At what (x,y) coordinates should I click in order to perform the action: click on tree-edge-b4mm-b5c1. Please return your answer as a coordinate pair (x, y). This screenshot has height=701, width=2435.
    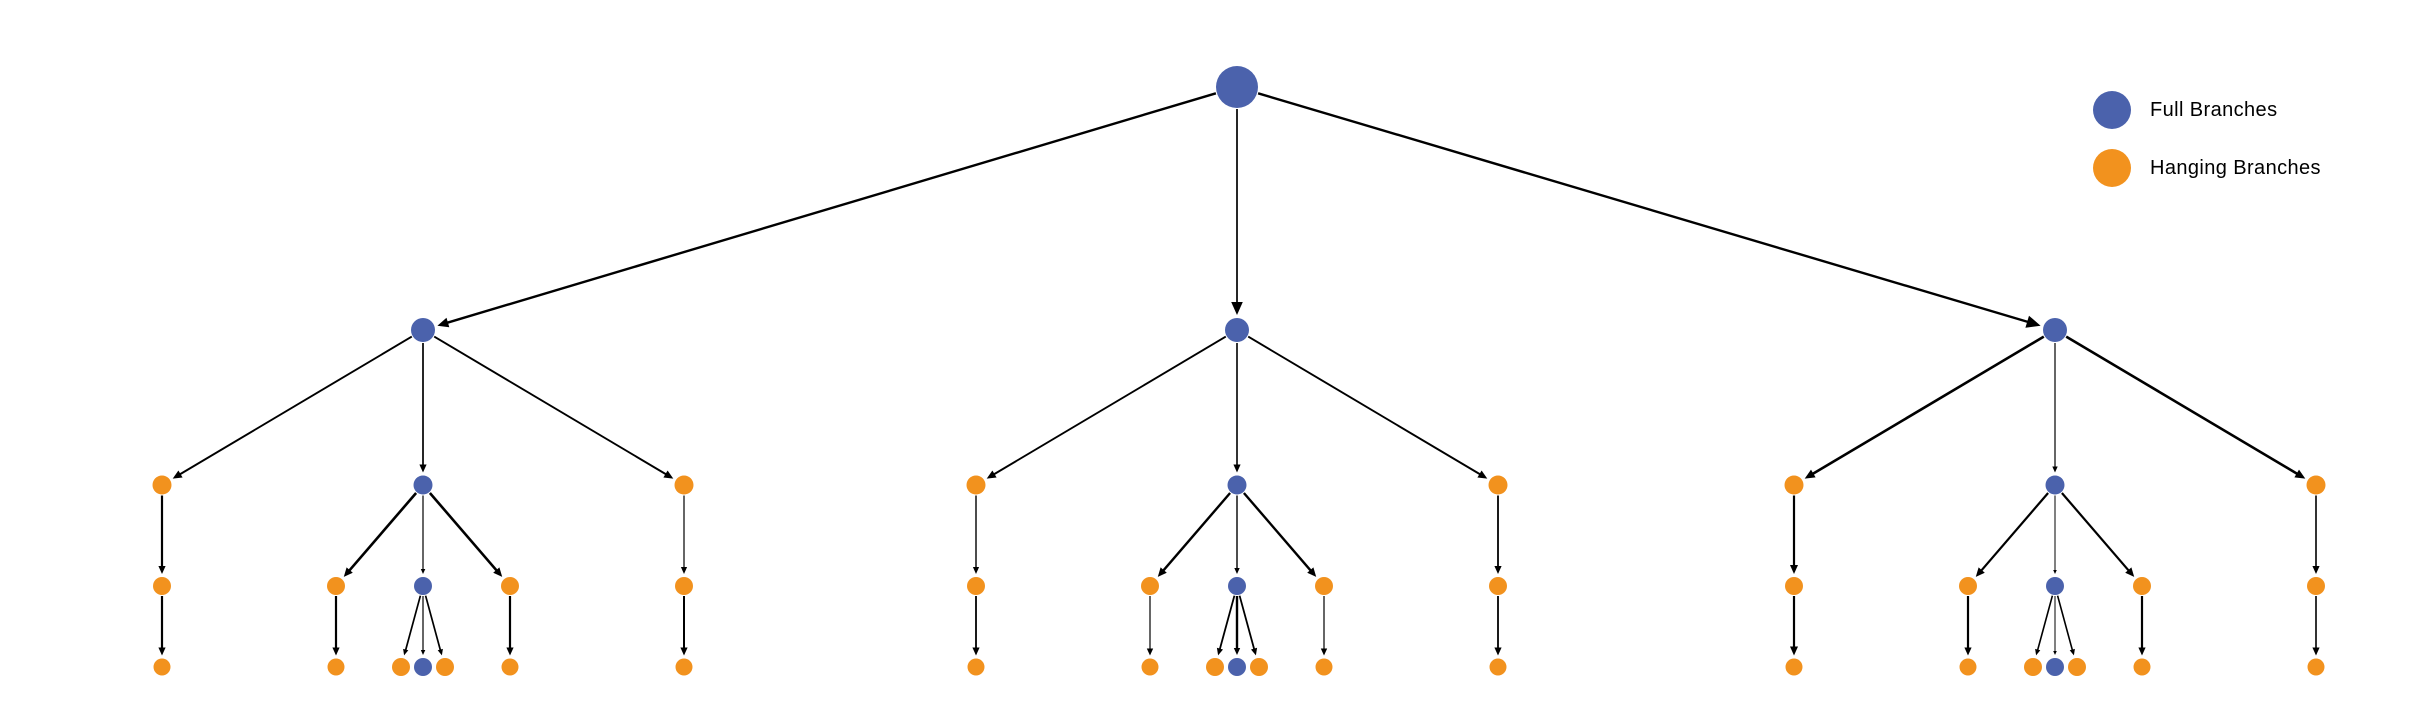
    Looking at the image, I should click on (1227, 622).